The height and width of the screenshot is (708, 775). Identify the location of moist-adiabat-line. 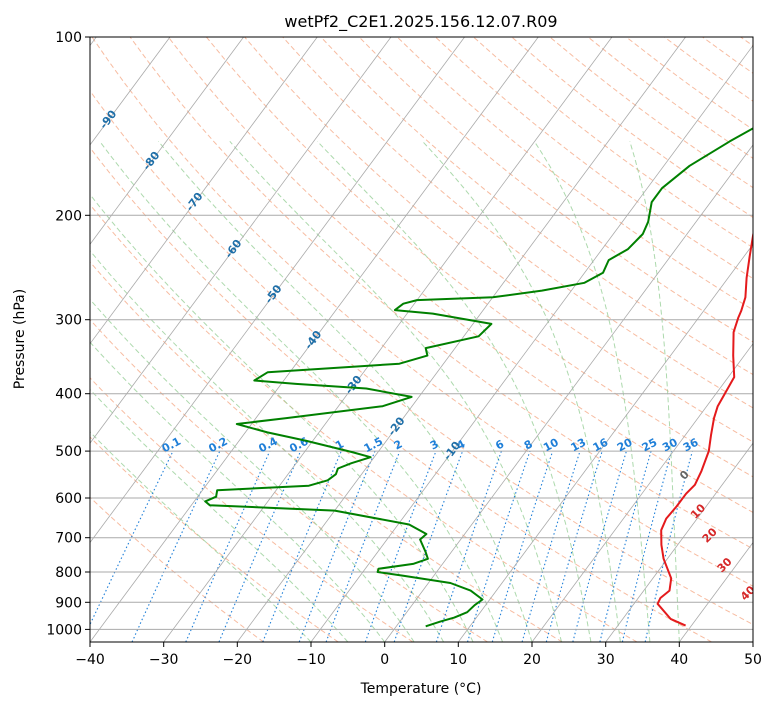
(201, 536).